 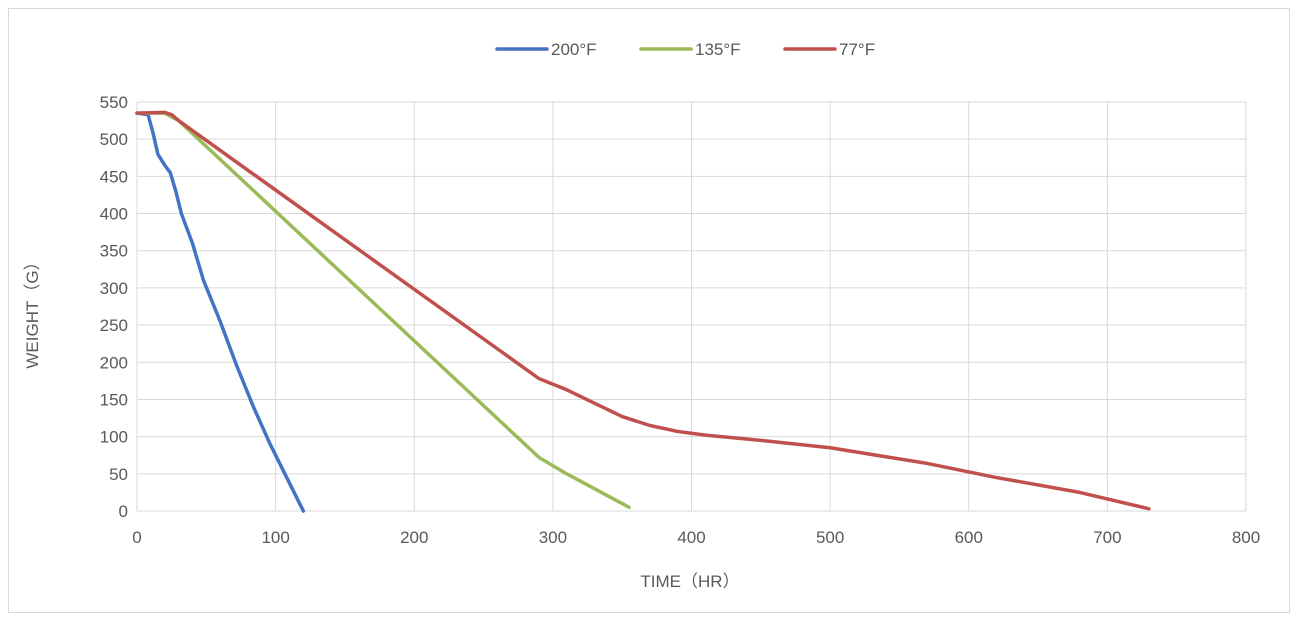 I want to click on y-tick-label: 400, so click(x=114, y=214).